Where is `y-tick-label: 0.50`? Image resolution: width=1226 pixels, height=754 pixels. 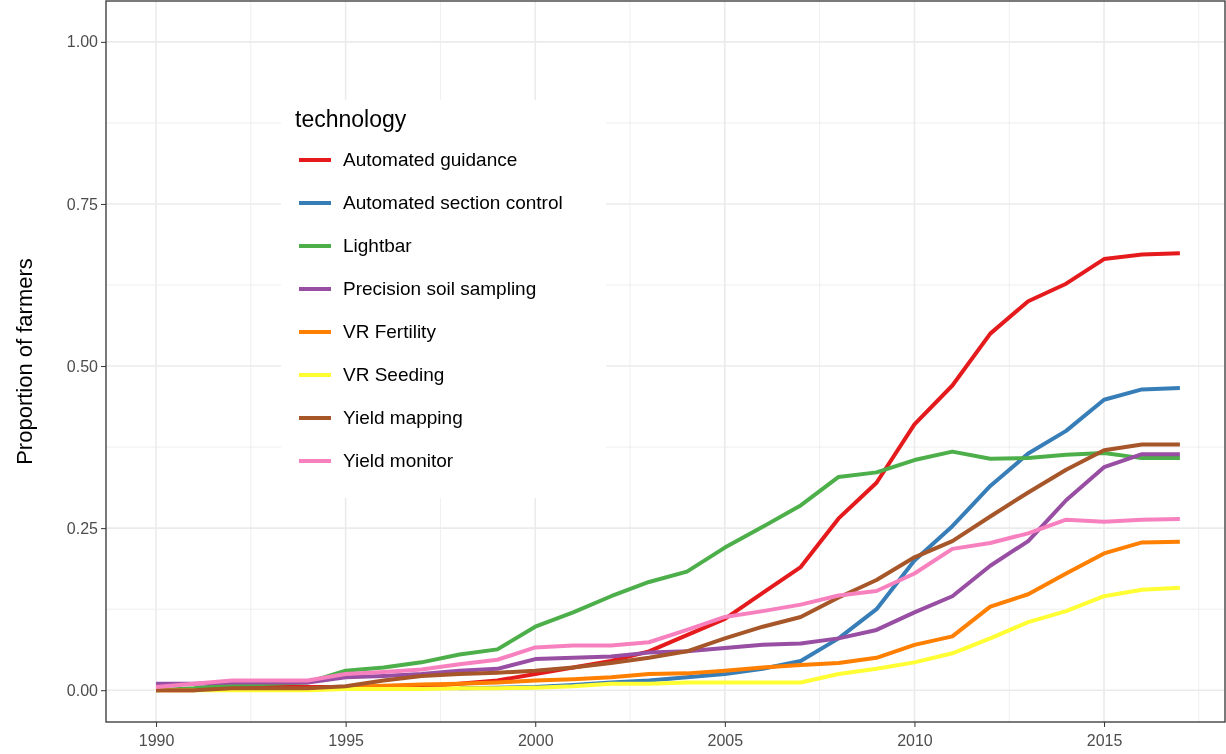 y-tick-label: 0.50 is located at coordinates (82, 366).